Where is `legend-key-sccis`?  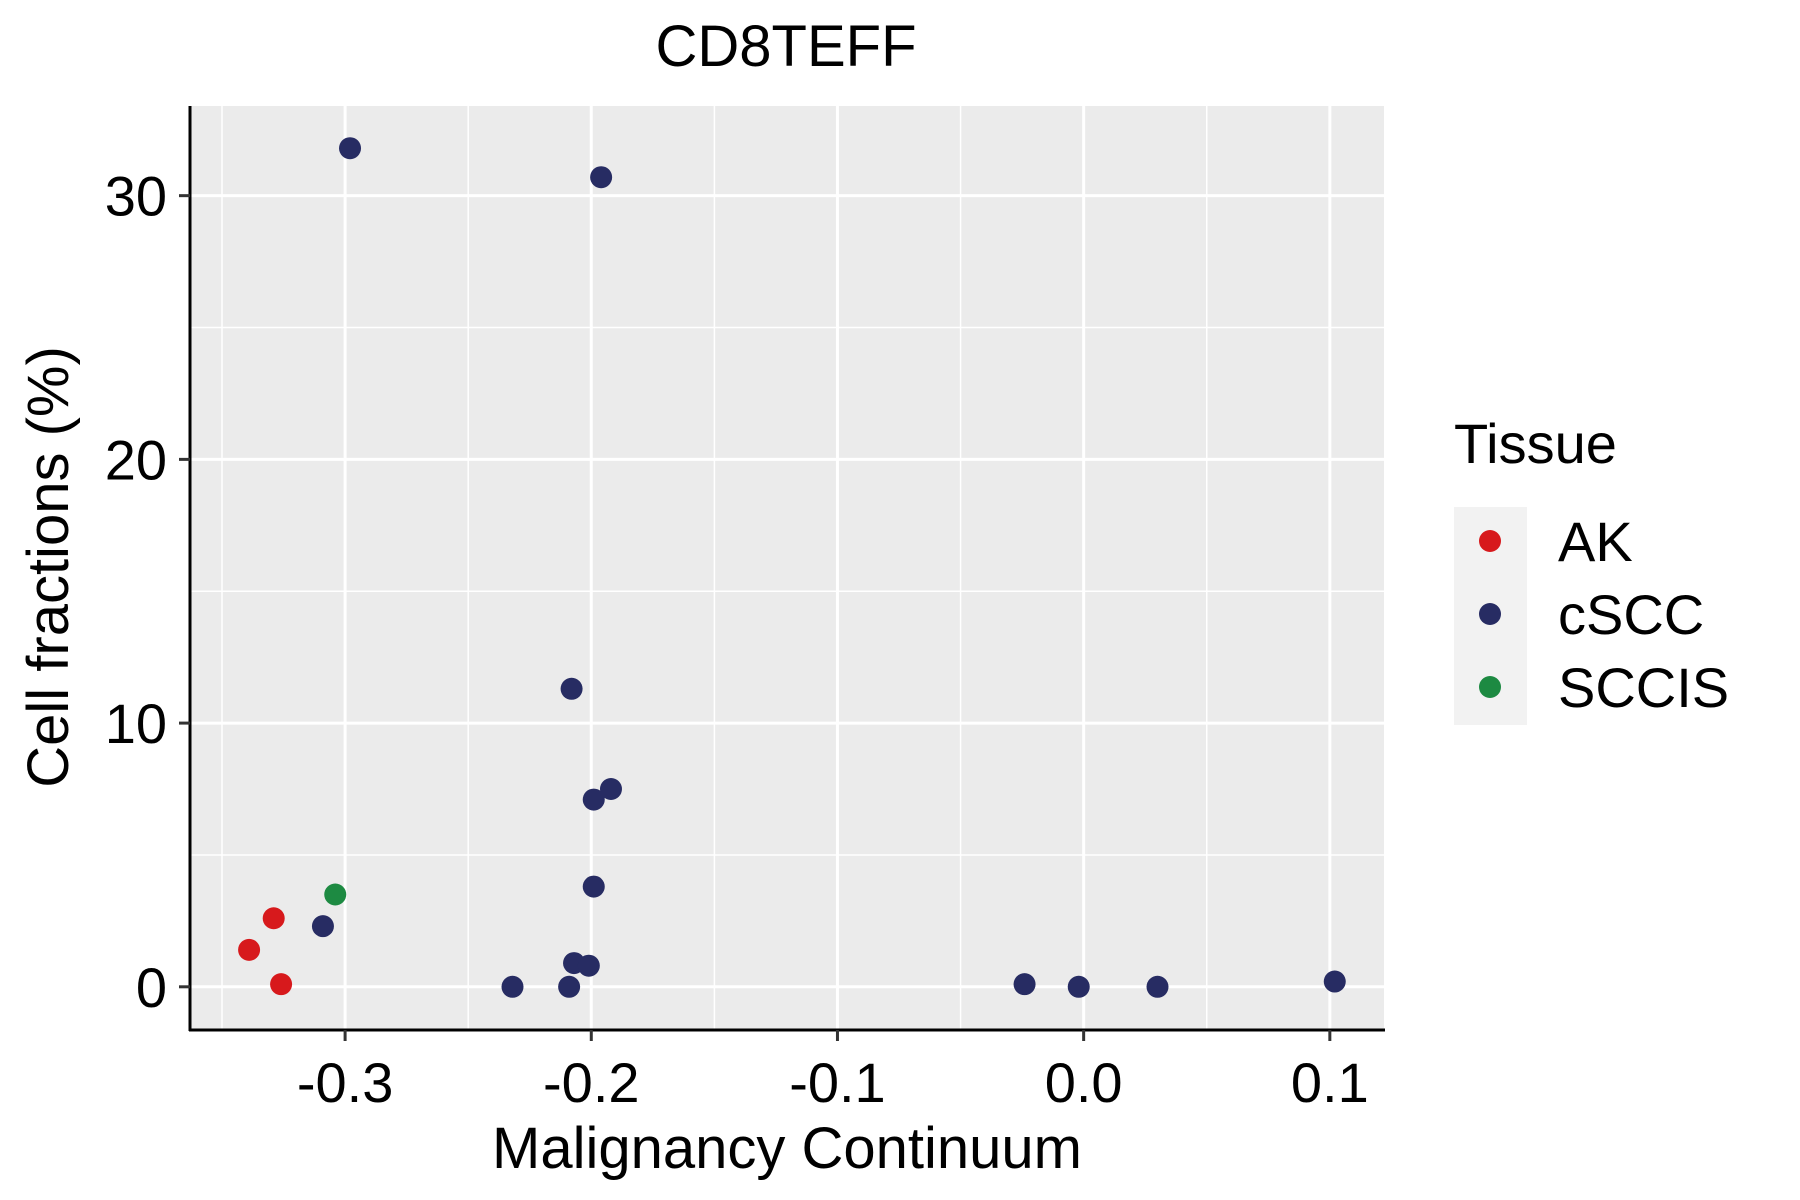
legend-key-sccis is located at coordinates (1490, 687).